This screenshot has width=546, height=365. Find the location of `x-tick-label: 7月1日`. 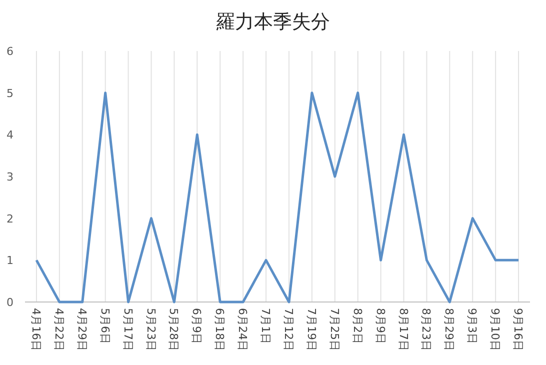

x-tick-label: 7月1日 is located at coordinates (265, 326).